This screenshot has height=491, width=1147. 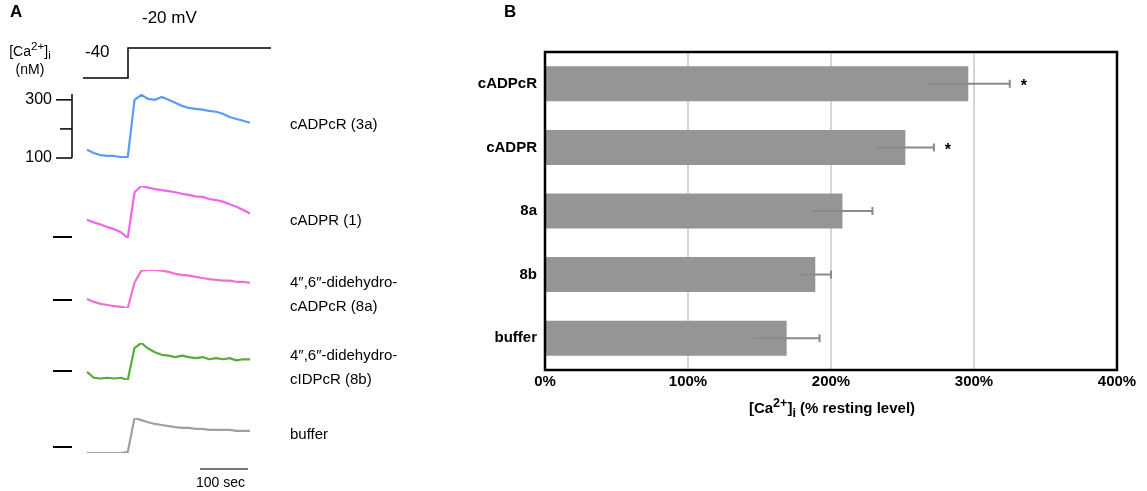 What do you see at coordinates (832, 408) in the screenshot?
I see `x-axis-title: [Ca$^{2+}$]$_{i}$ (% resting level)` at bounding box center [832, 408].